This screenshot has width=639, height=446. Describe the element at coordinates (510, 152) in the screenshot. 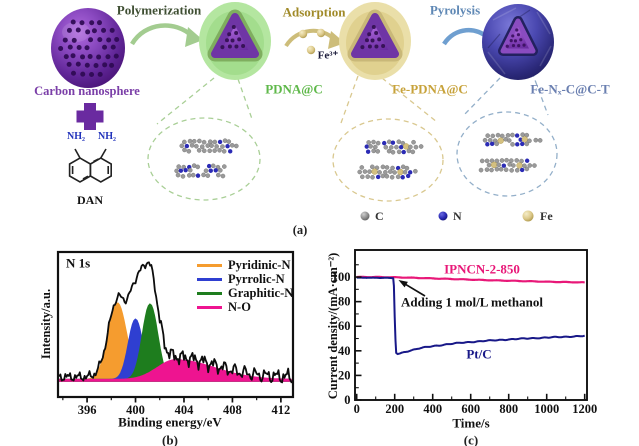

I see `fenx-molecular-structure` at that location.